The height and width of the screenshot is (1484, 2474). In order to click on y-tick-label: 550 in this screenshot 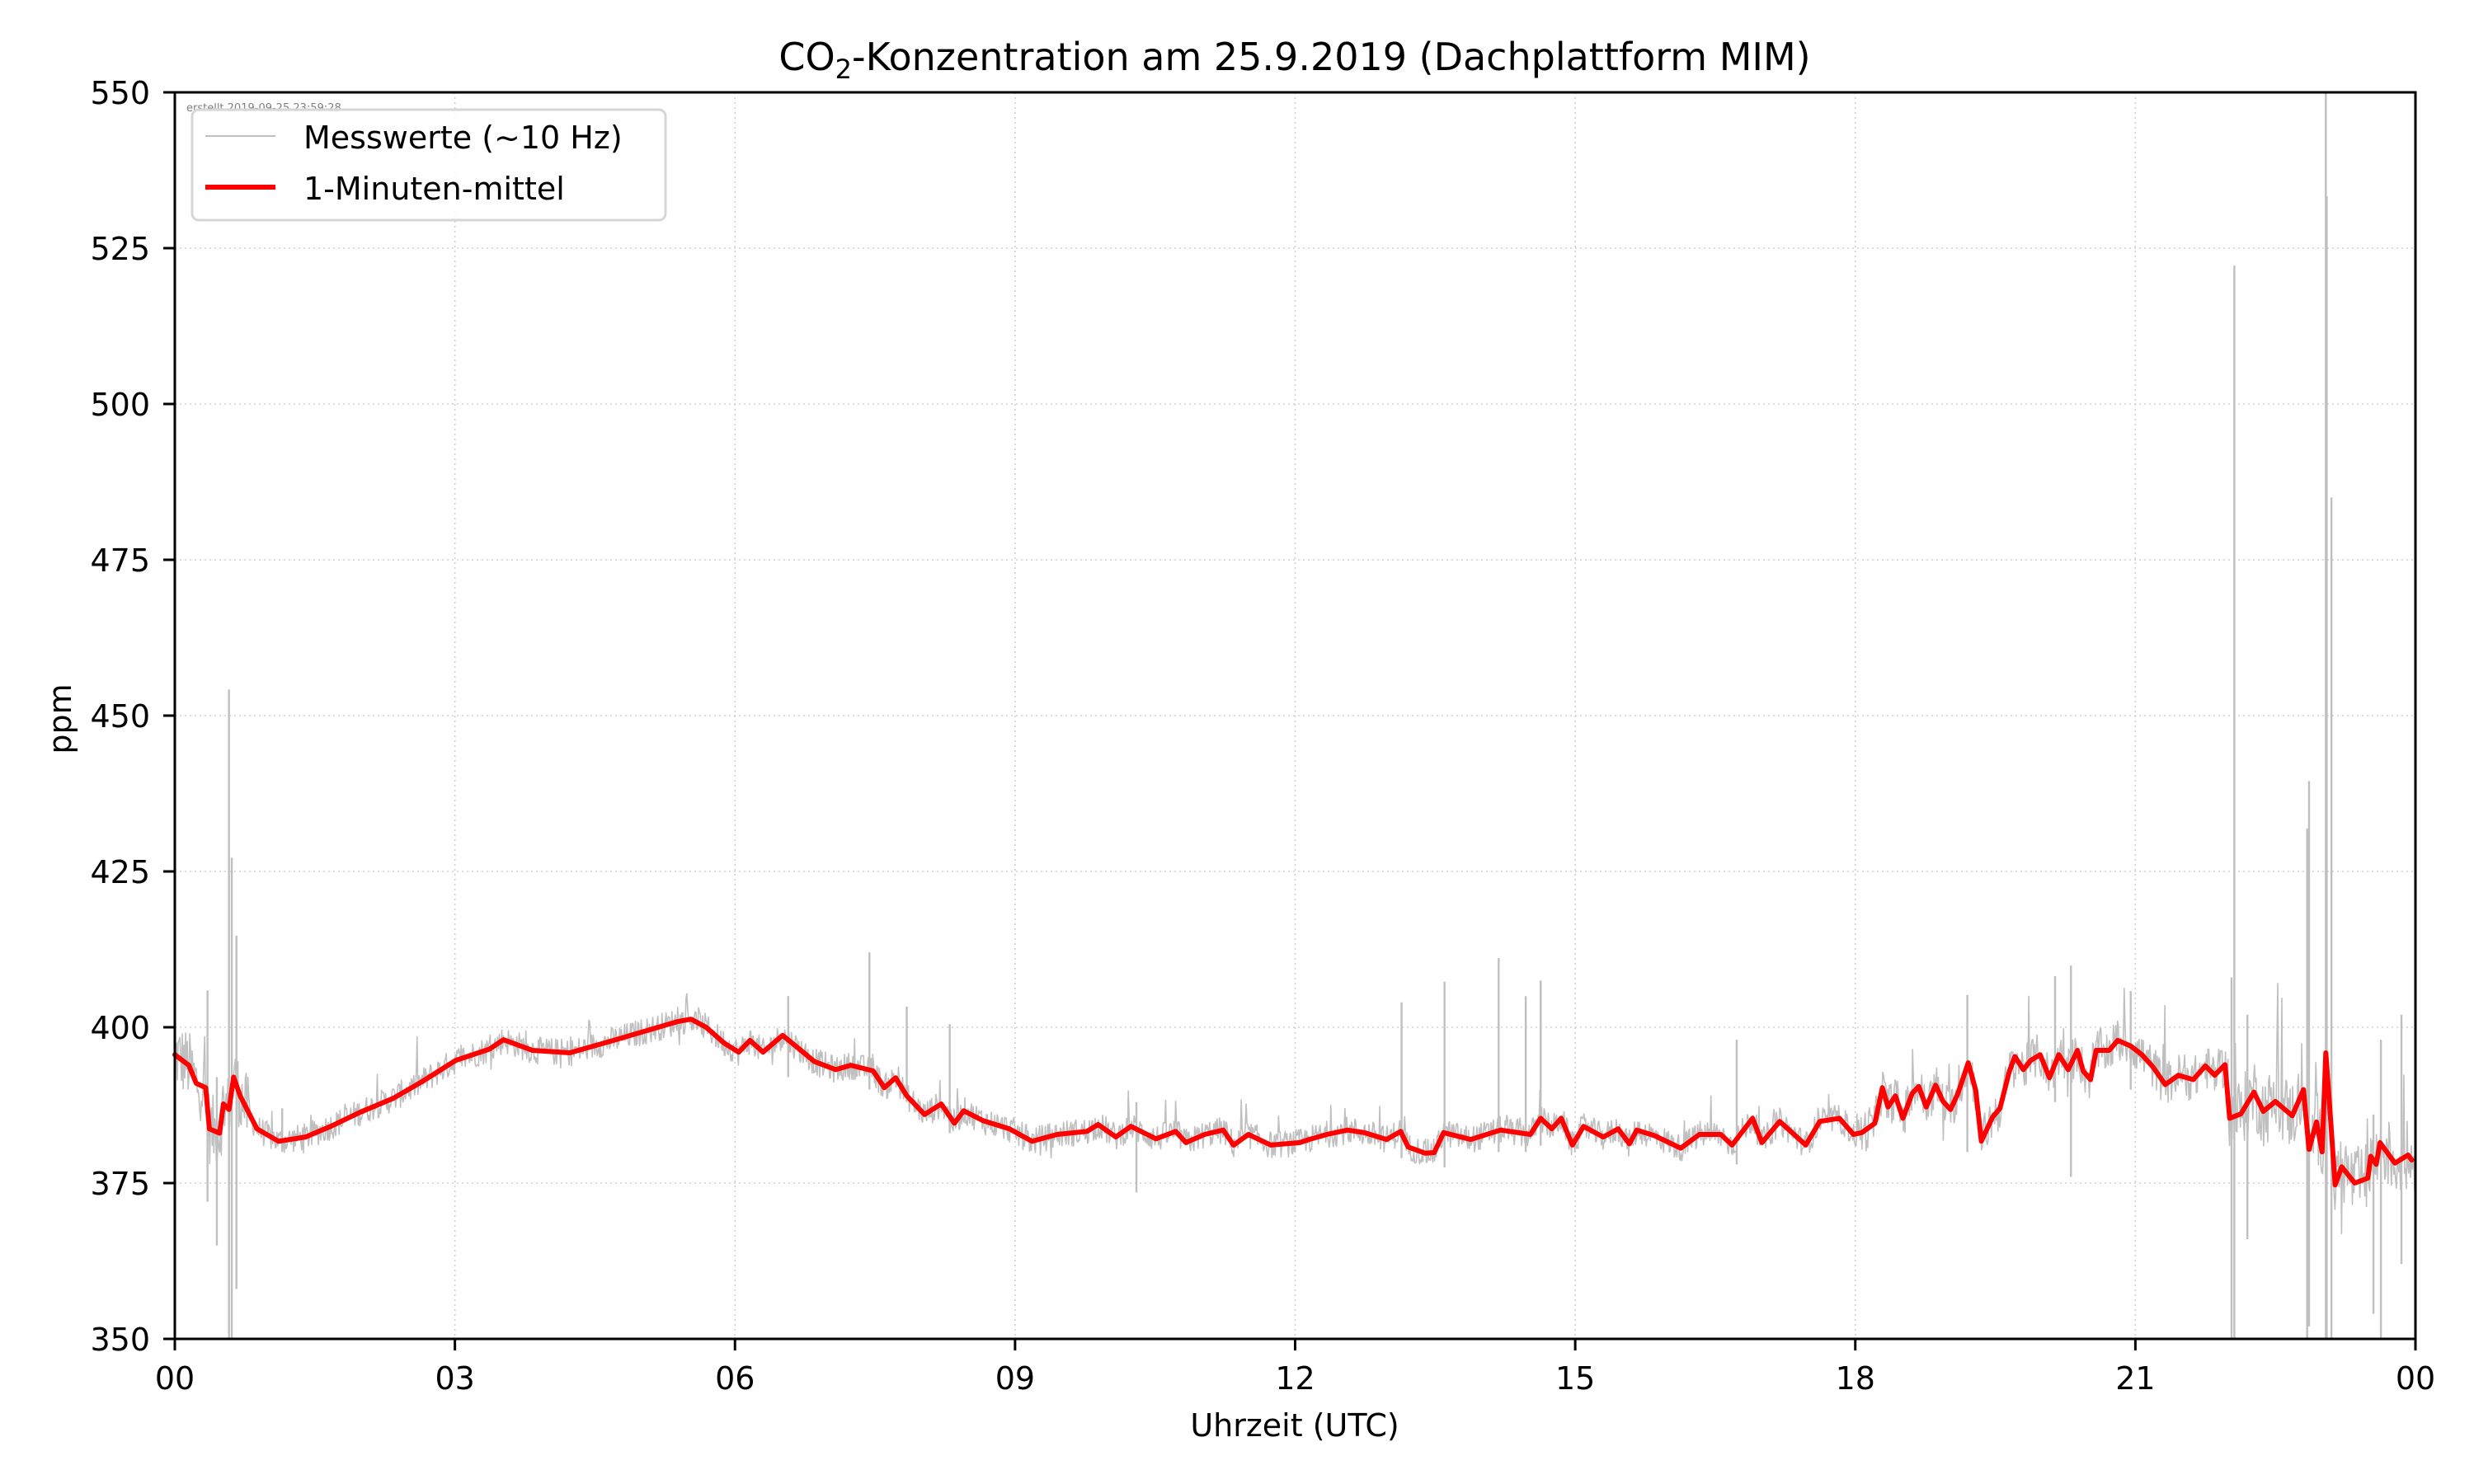, I will do `click(120, 93)`.